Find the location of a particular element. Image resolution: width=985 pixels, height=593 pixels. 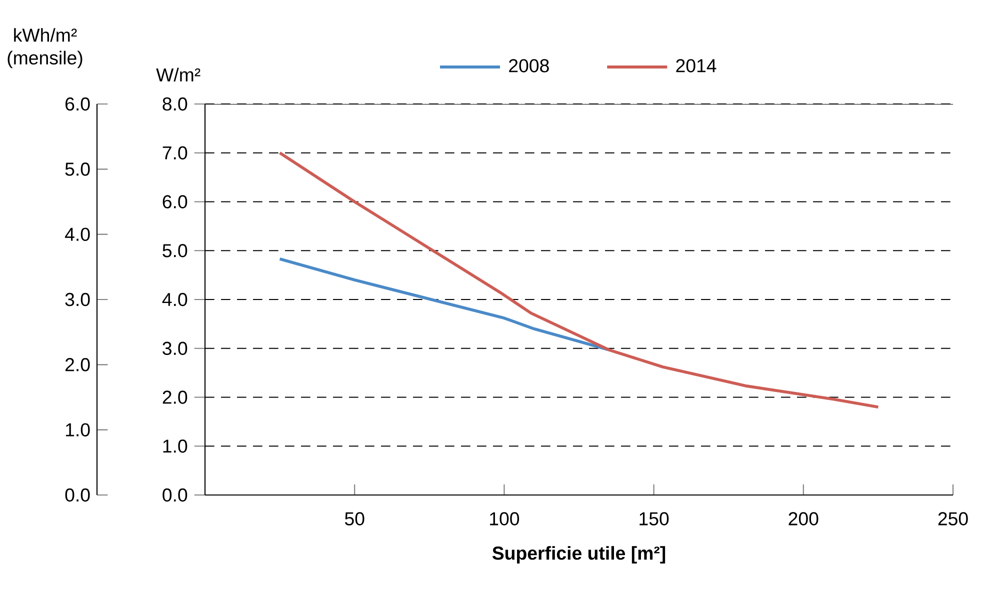

y-tick-label: 5.0 is located at coordinates (175, 251).